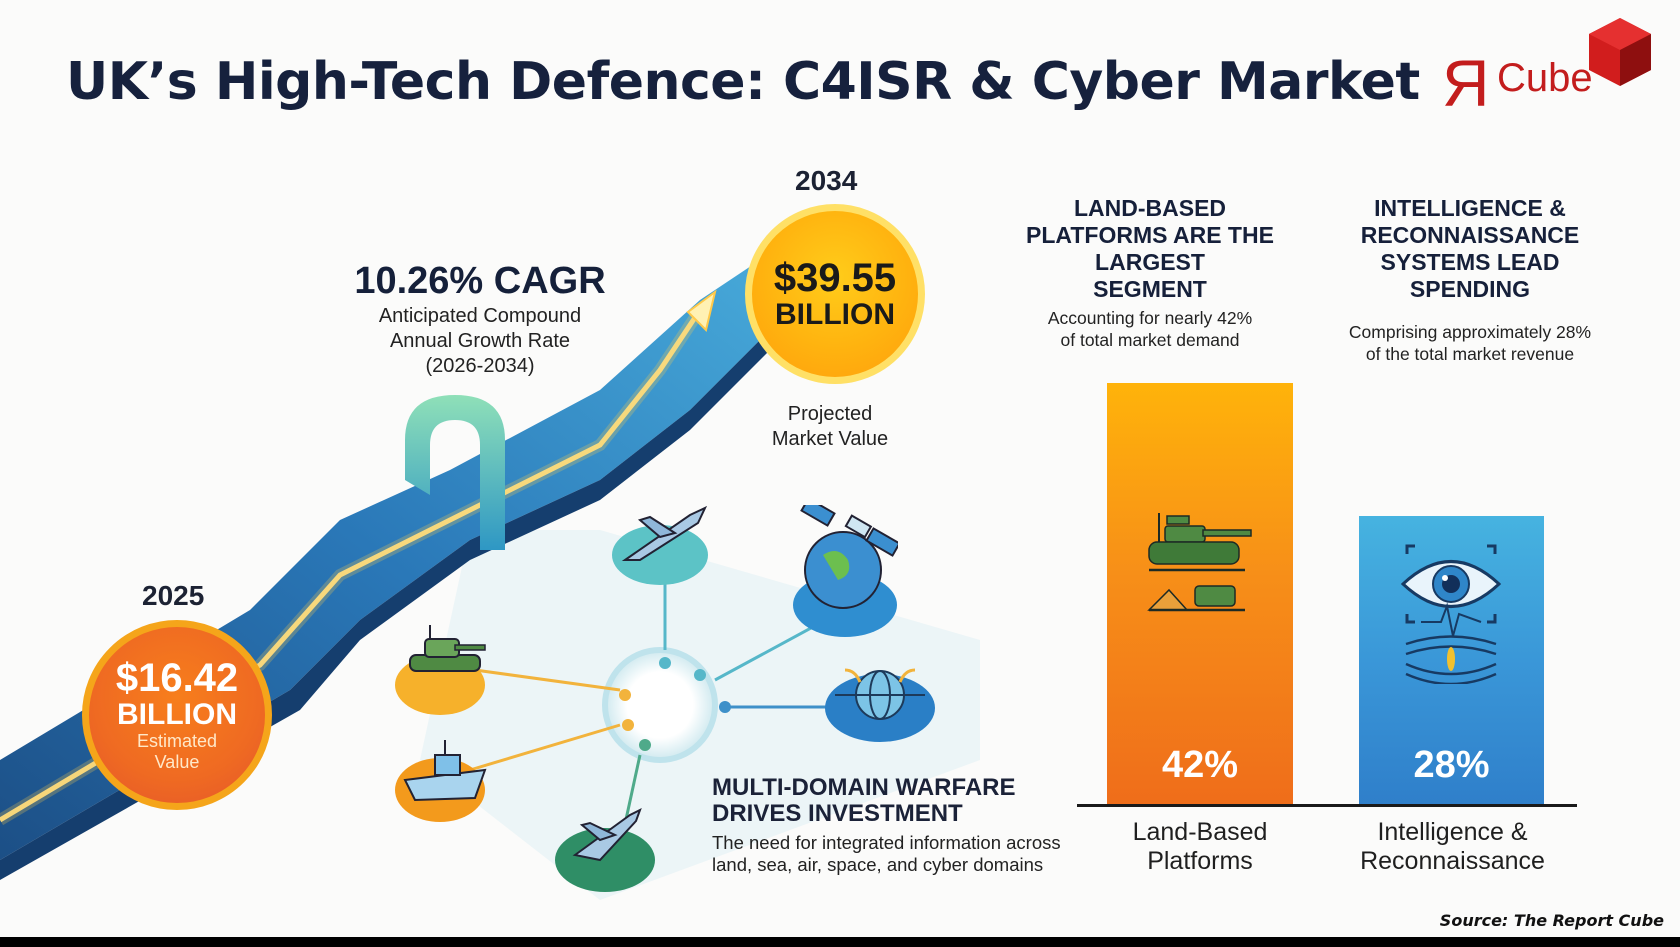 The width and height of the screenshot is (1680, 947). What do you see at coordinates (480, 281) in the screenshot?
I see `cagr-value: 10.26% CAGR` at bounding box center [480, 281].